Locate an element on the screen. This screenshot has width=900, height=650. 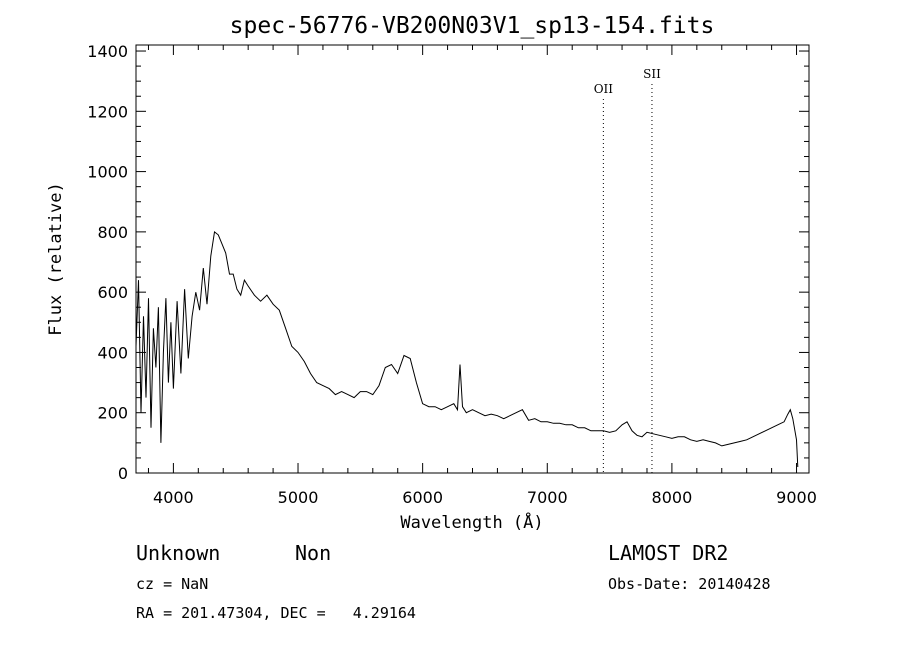
y-tick-label: 600 is located at coordinates (112, 292).